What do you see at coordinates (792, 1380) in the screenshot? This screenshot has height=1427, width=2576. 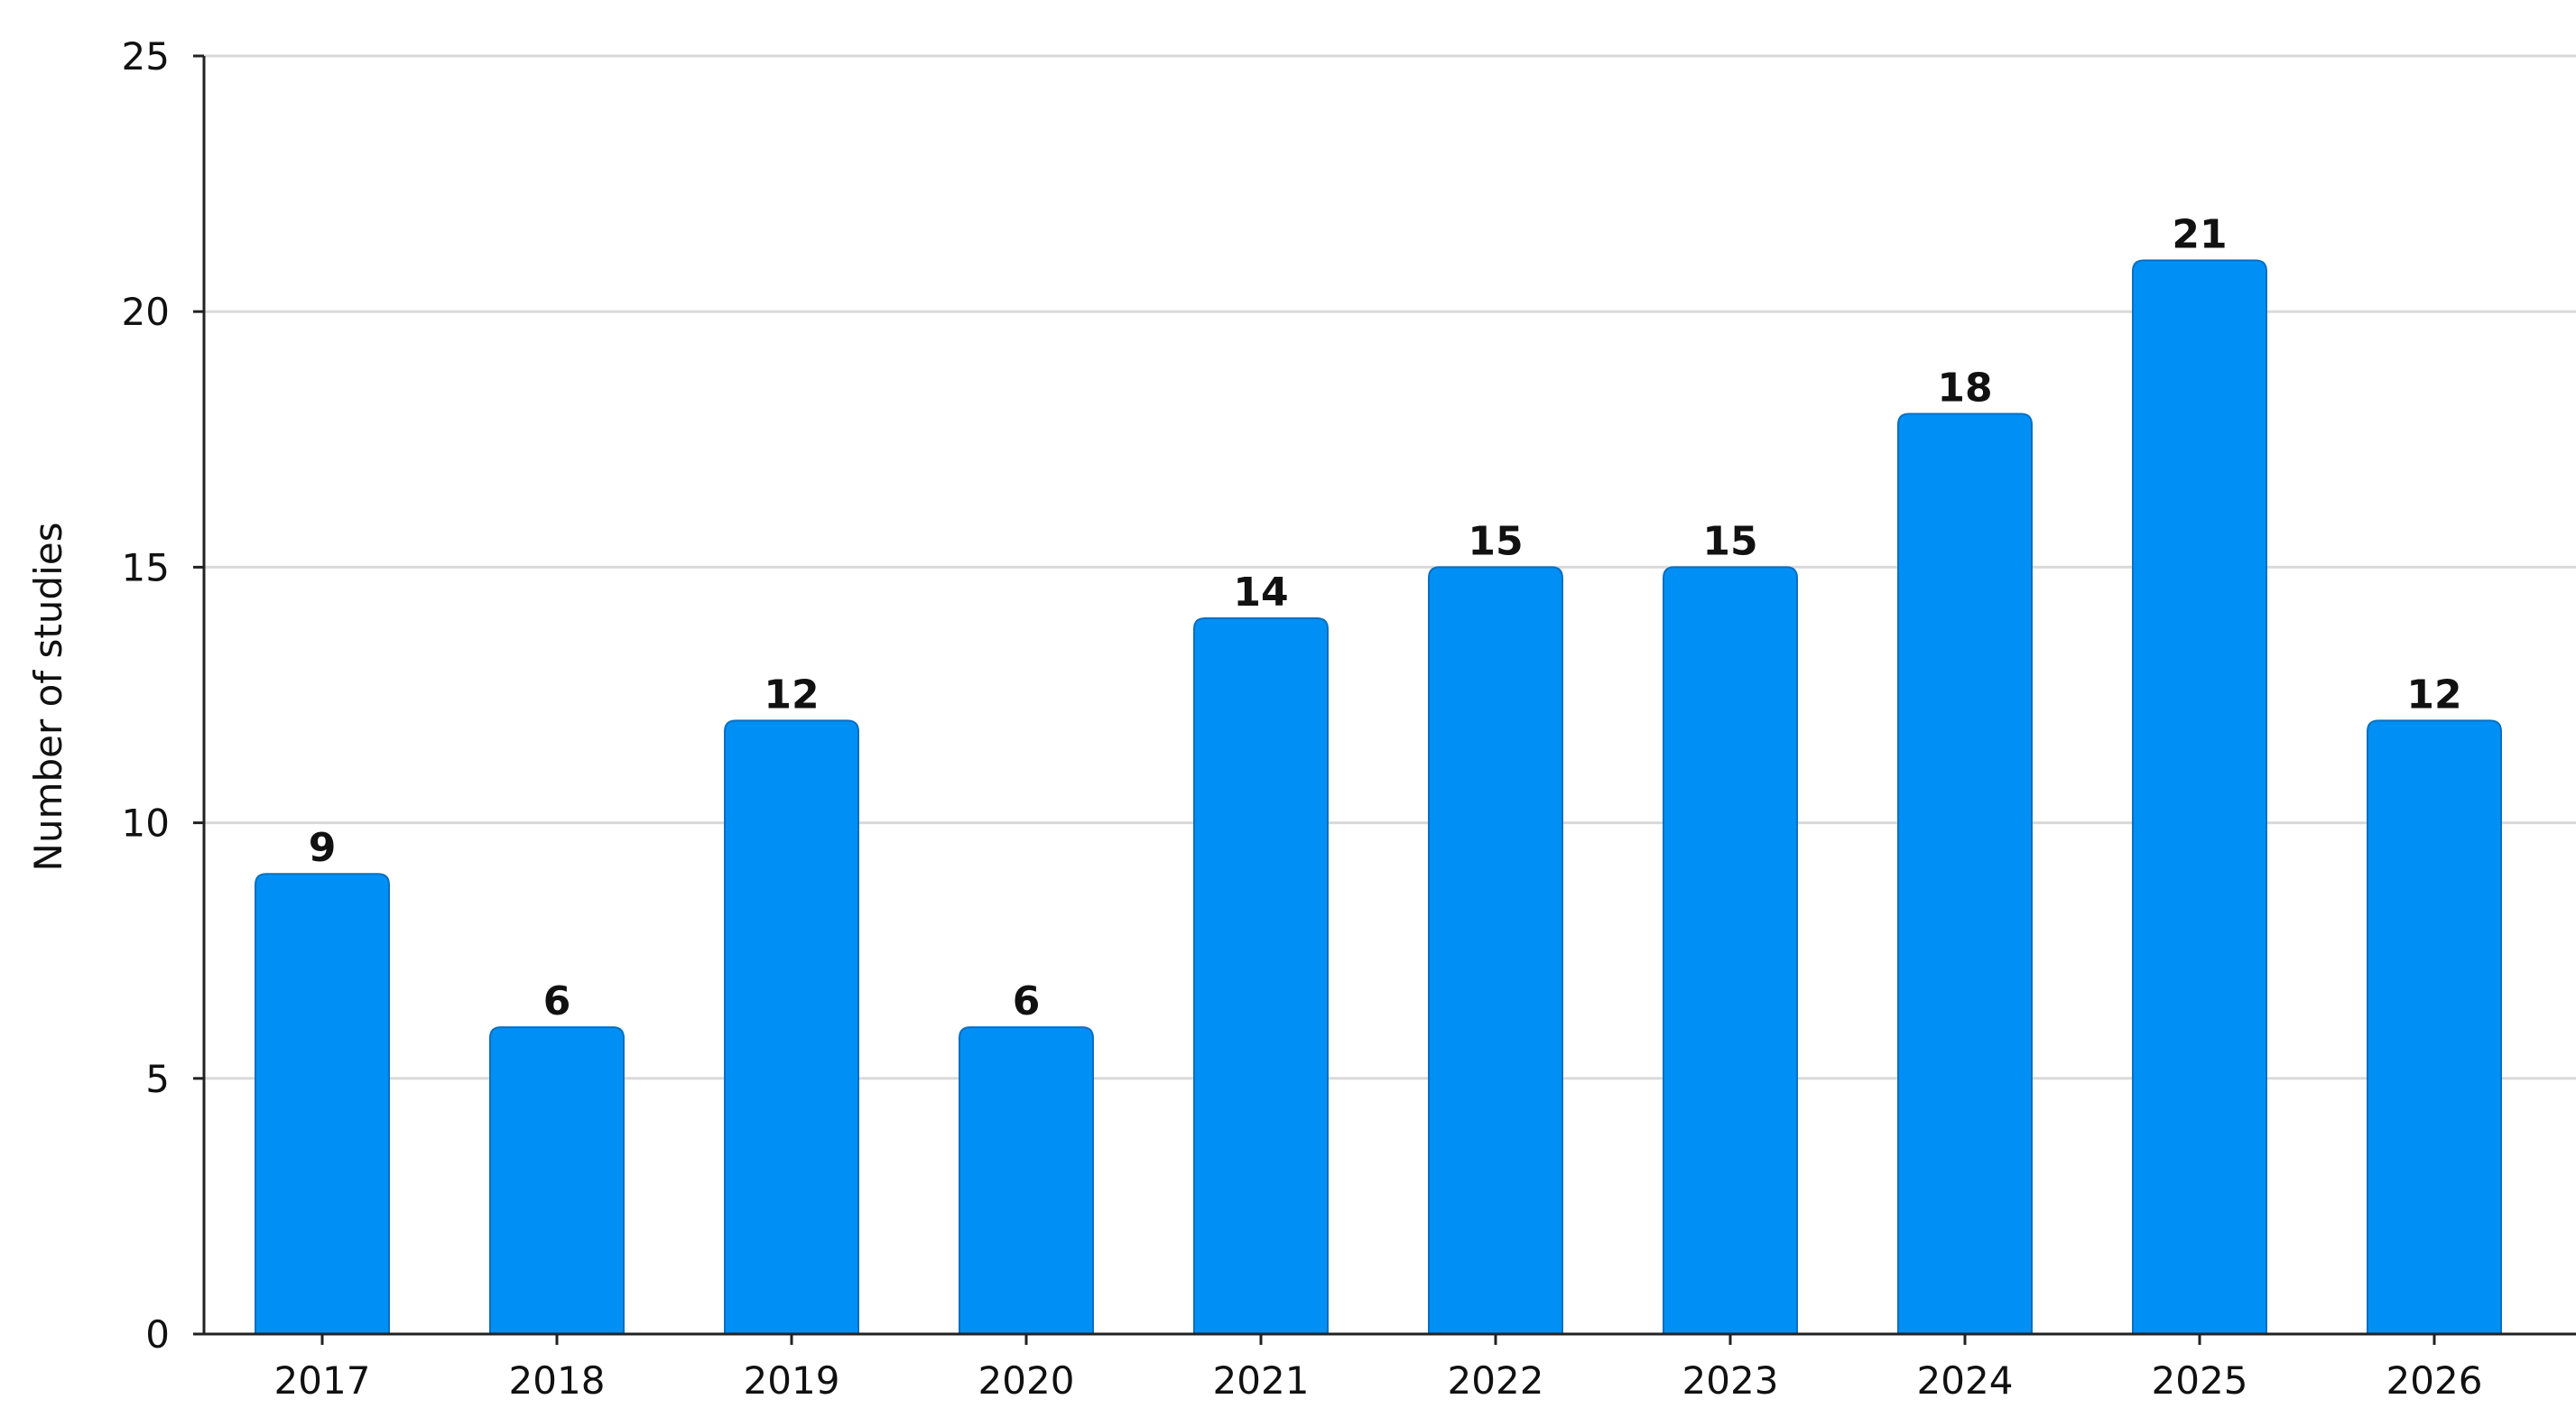 I see `x-tick-label: 2019` at bounding box center [792, 1380].